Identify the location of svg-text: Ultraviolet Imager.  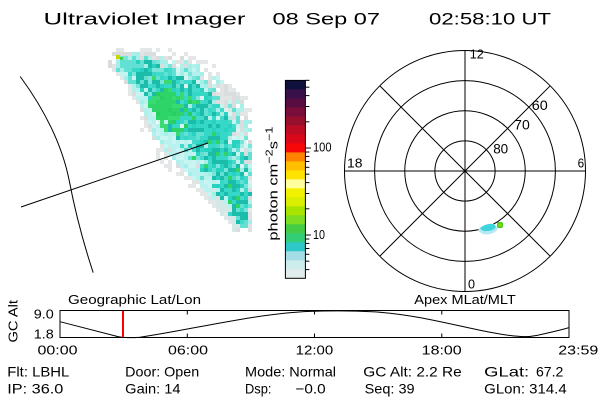
(145, 19).